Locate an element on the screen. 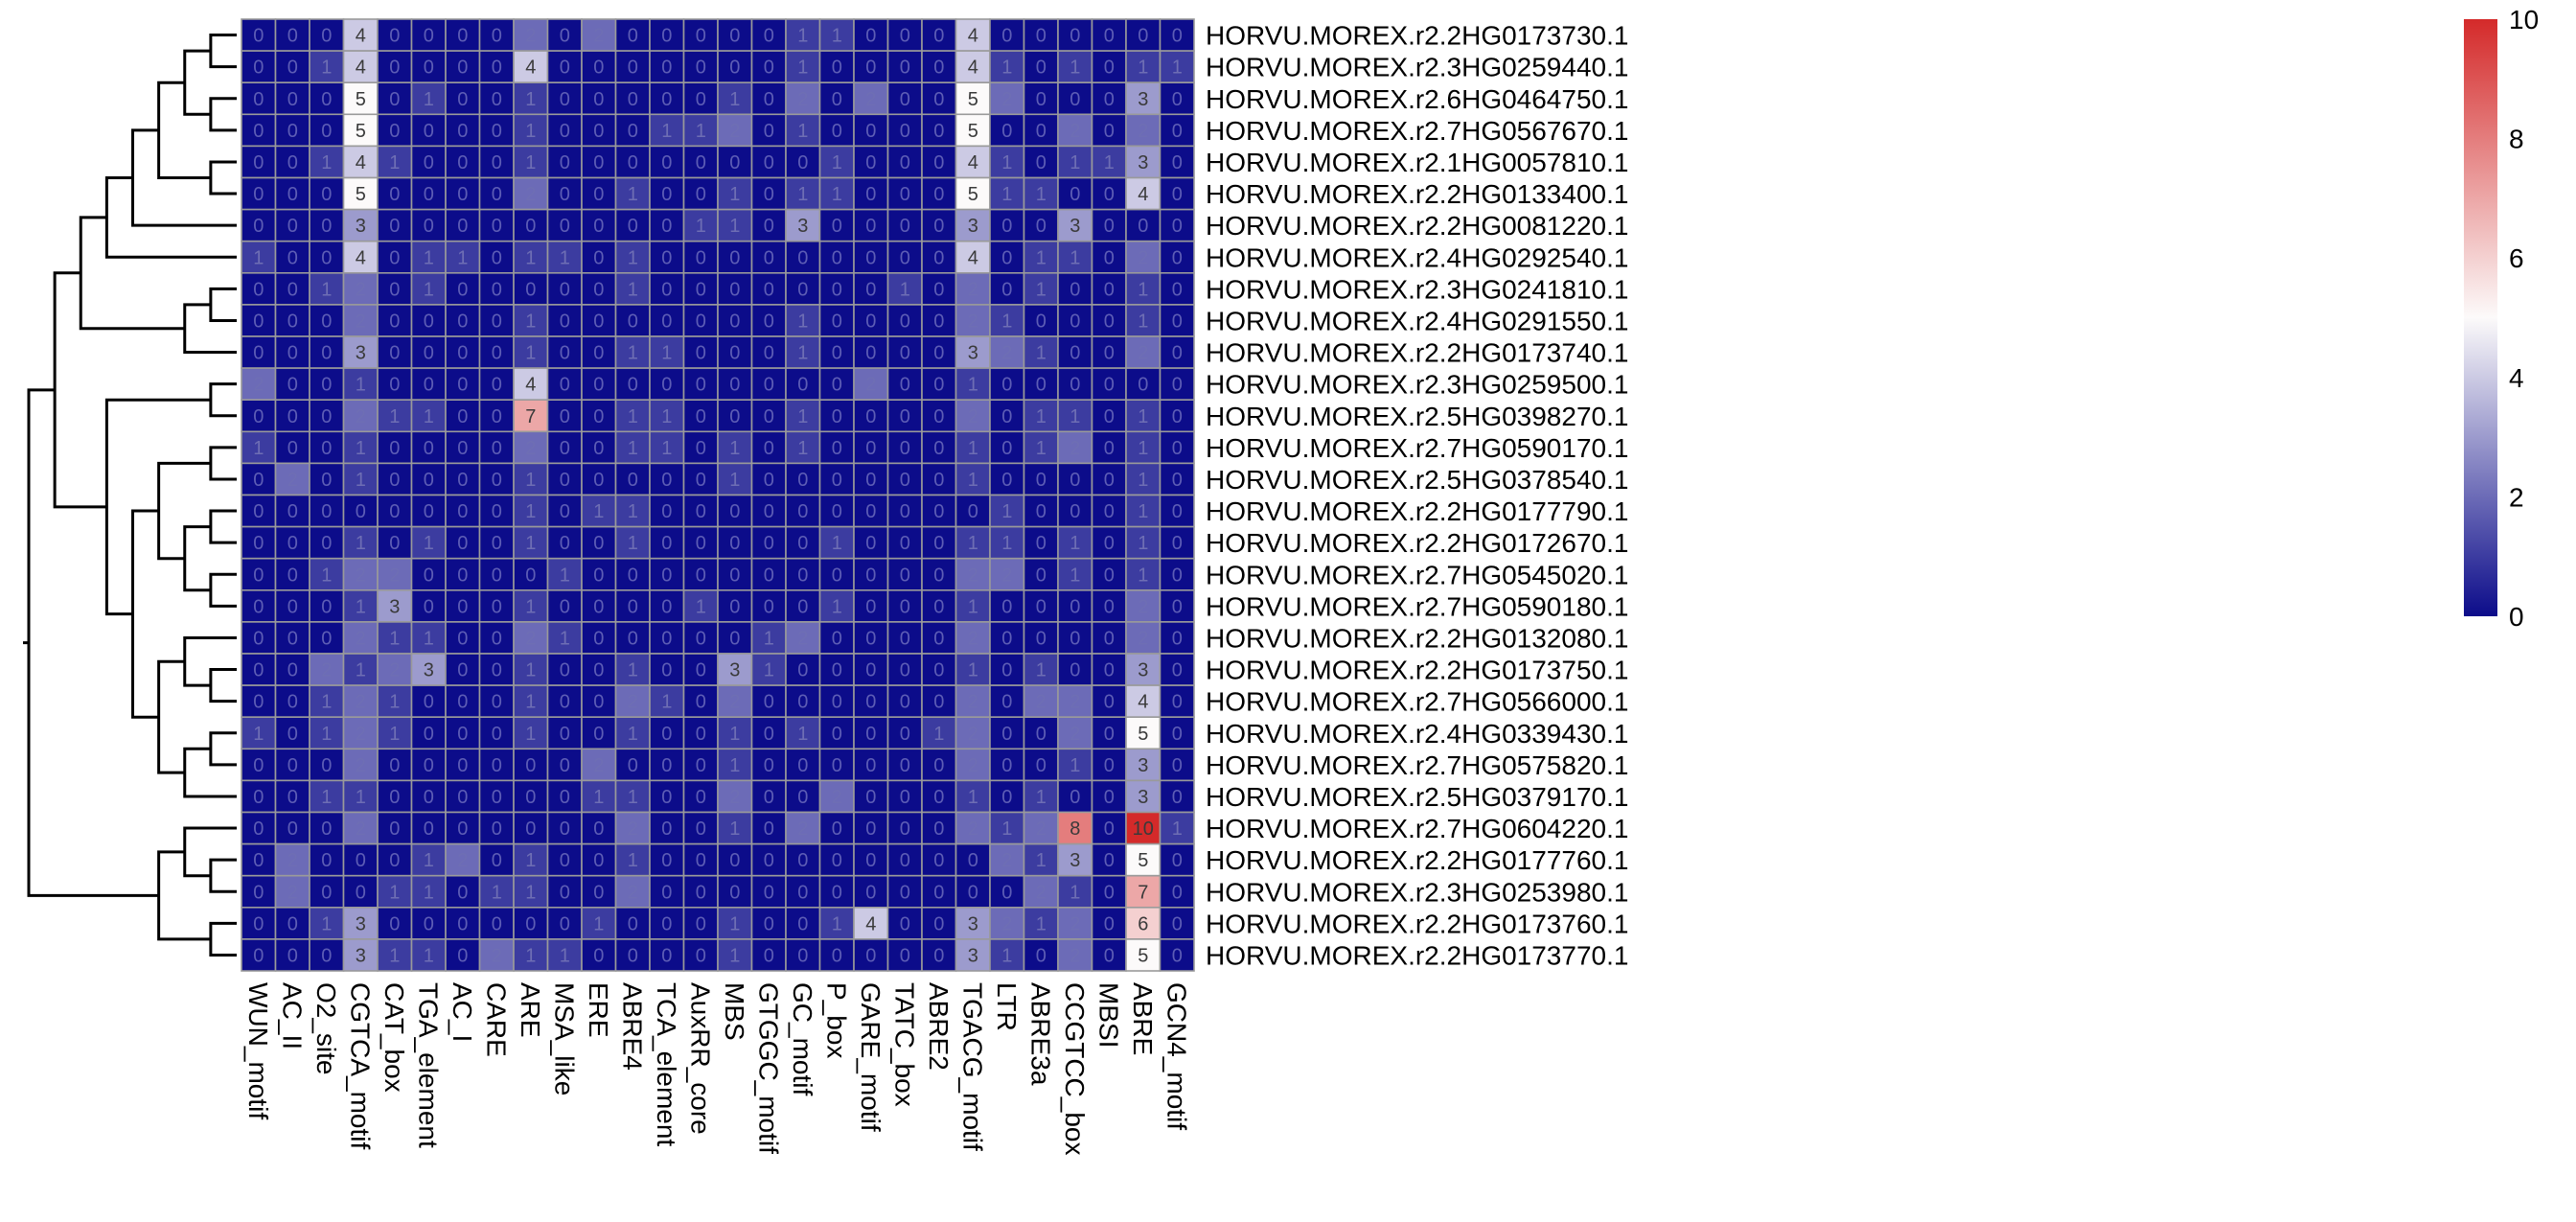 Image resolution: width=2576 pixels, height=1222 pixels. row-label: HORVU.MOREX.r2.1HG0057810.1 is located at coordinates (1417, 163).